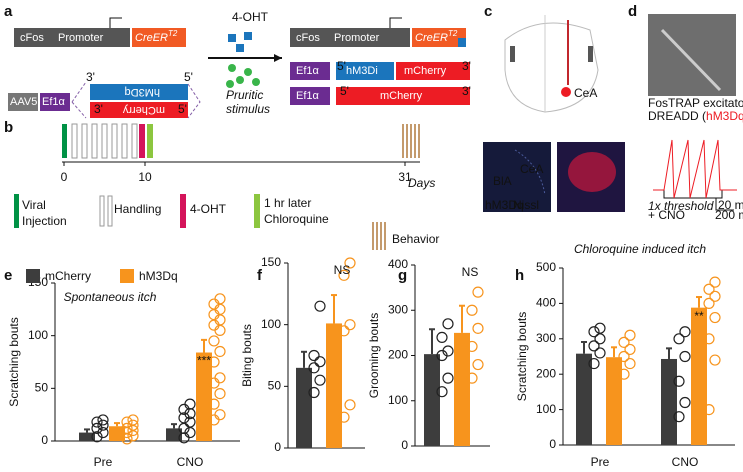  What do you see at coordinates (137, 209) in the screenshot?
I see `legend-label: Handling` at bounding box center [137, 209].